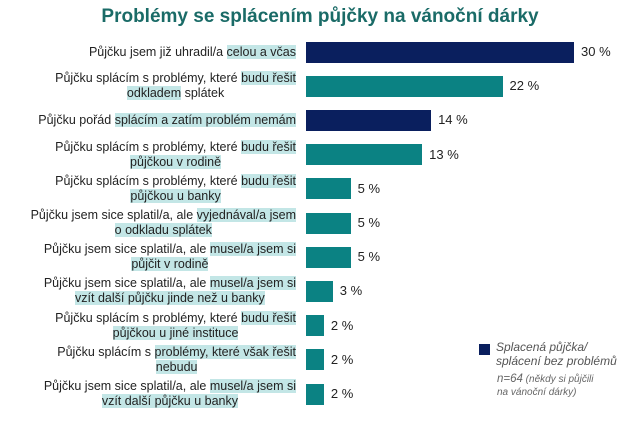  Describe the element at coordinates (225, 351) in the screenshot. I see `label-highlight: problémy, které však řešit` at that location.